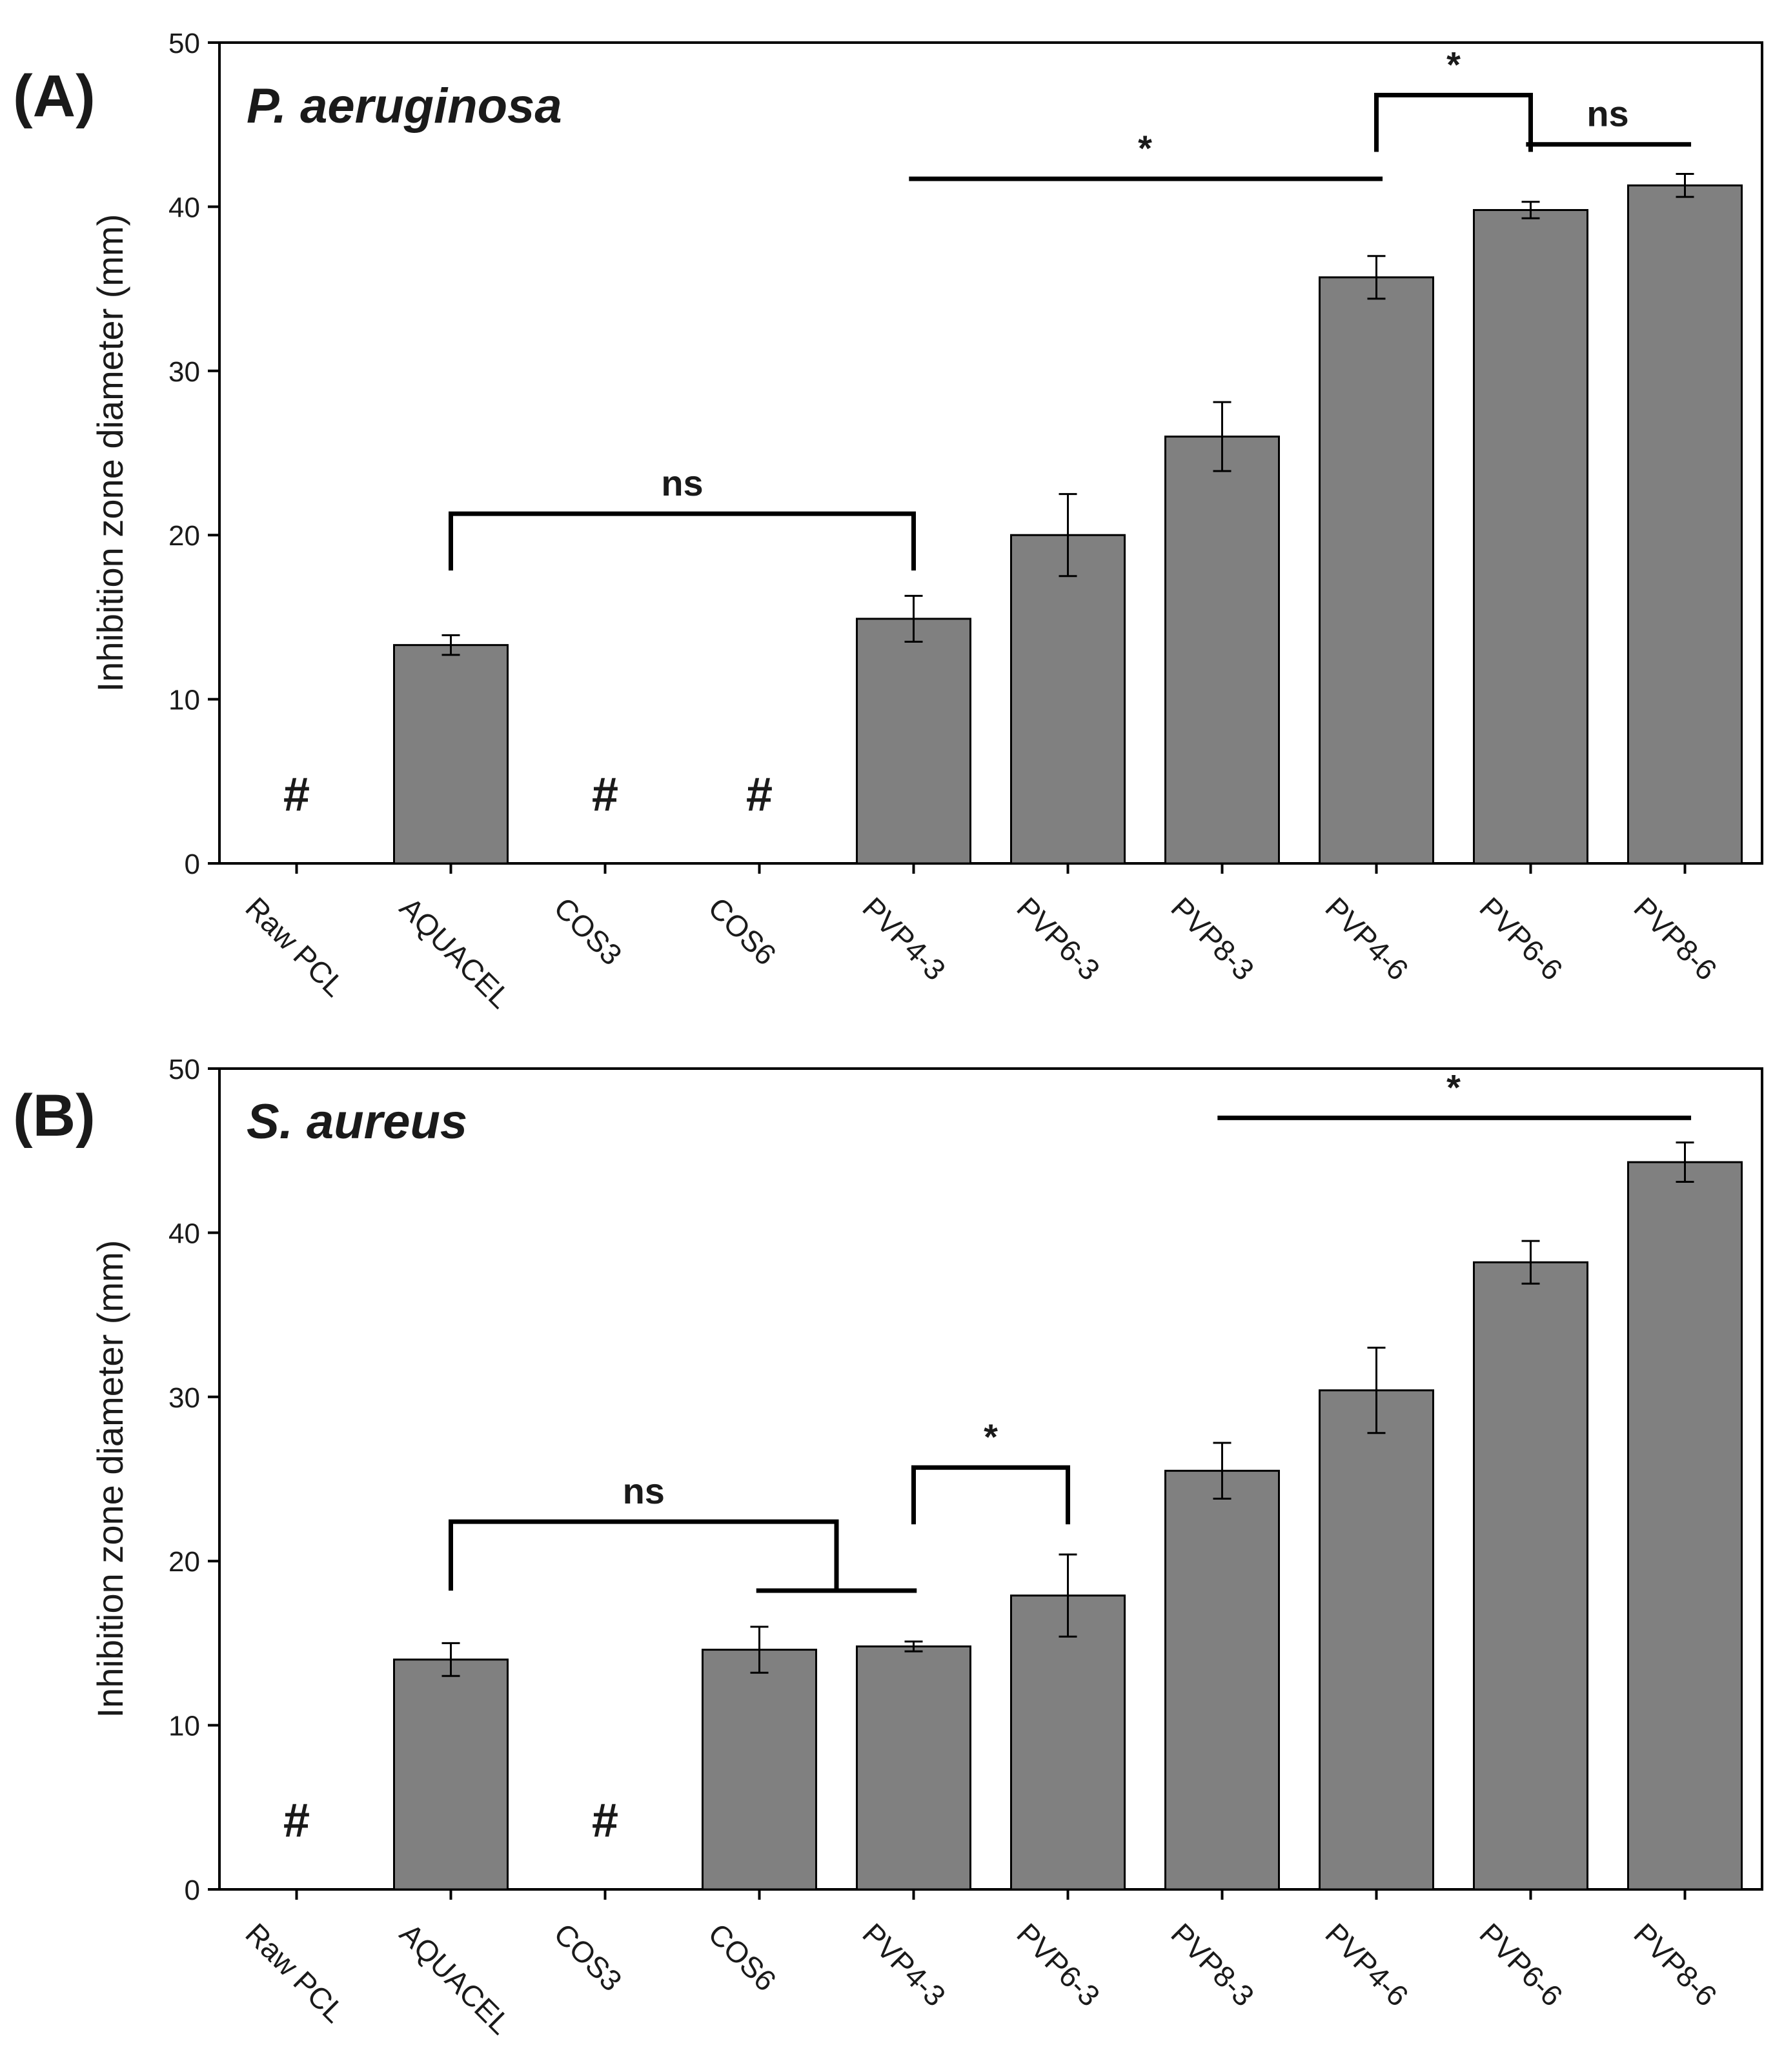 This screenshot has height=2072, width=1784. I want to click on organism-label: P. aeruginosa, so click(404, 107).